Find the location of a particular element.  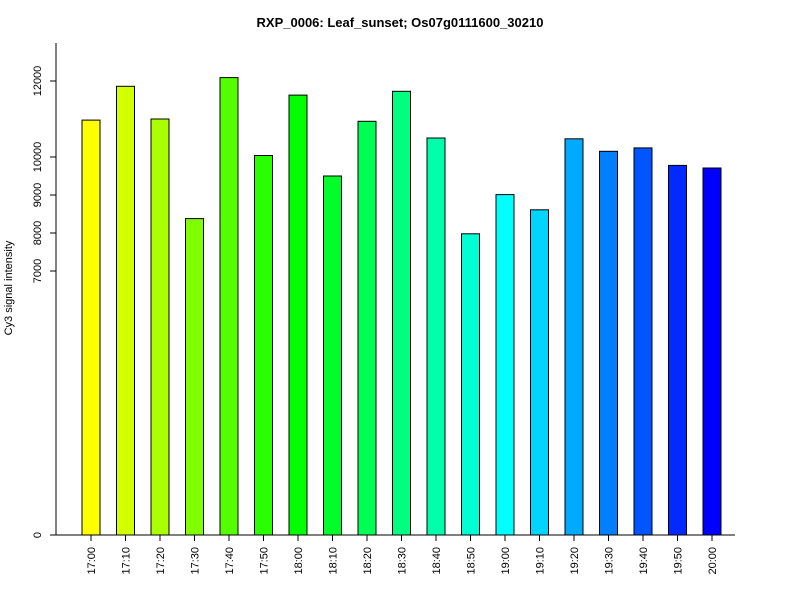

x-tick-label: 19:40 is located at coordinates (644, 561).